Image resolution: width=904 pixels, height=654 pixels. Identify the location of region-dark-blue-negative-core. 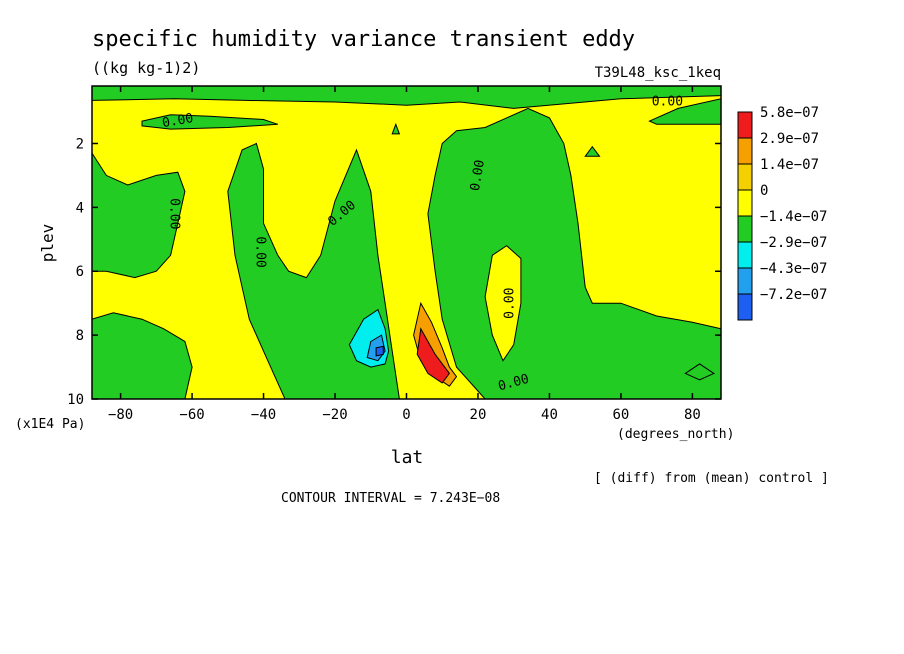
(379, 351).